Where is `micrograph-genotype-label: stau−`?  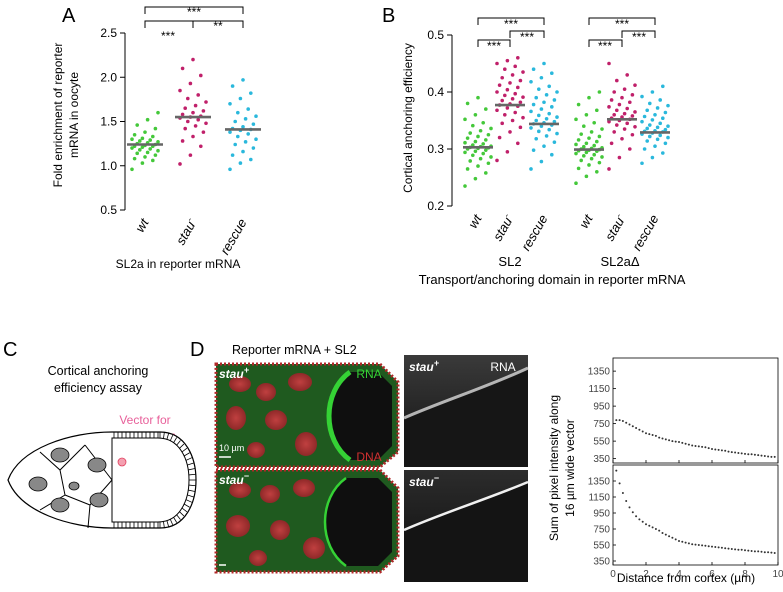
micrograph-genotype-label: stau− is located at coordinates (234, 479).